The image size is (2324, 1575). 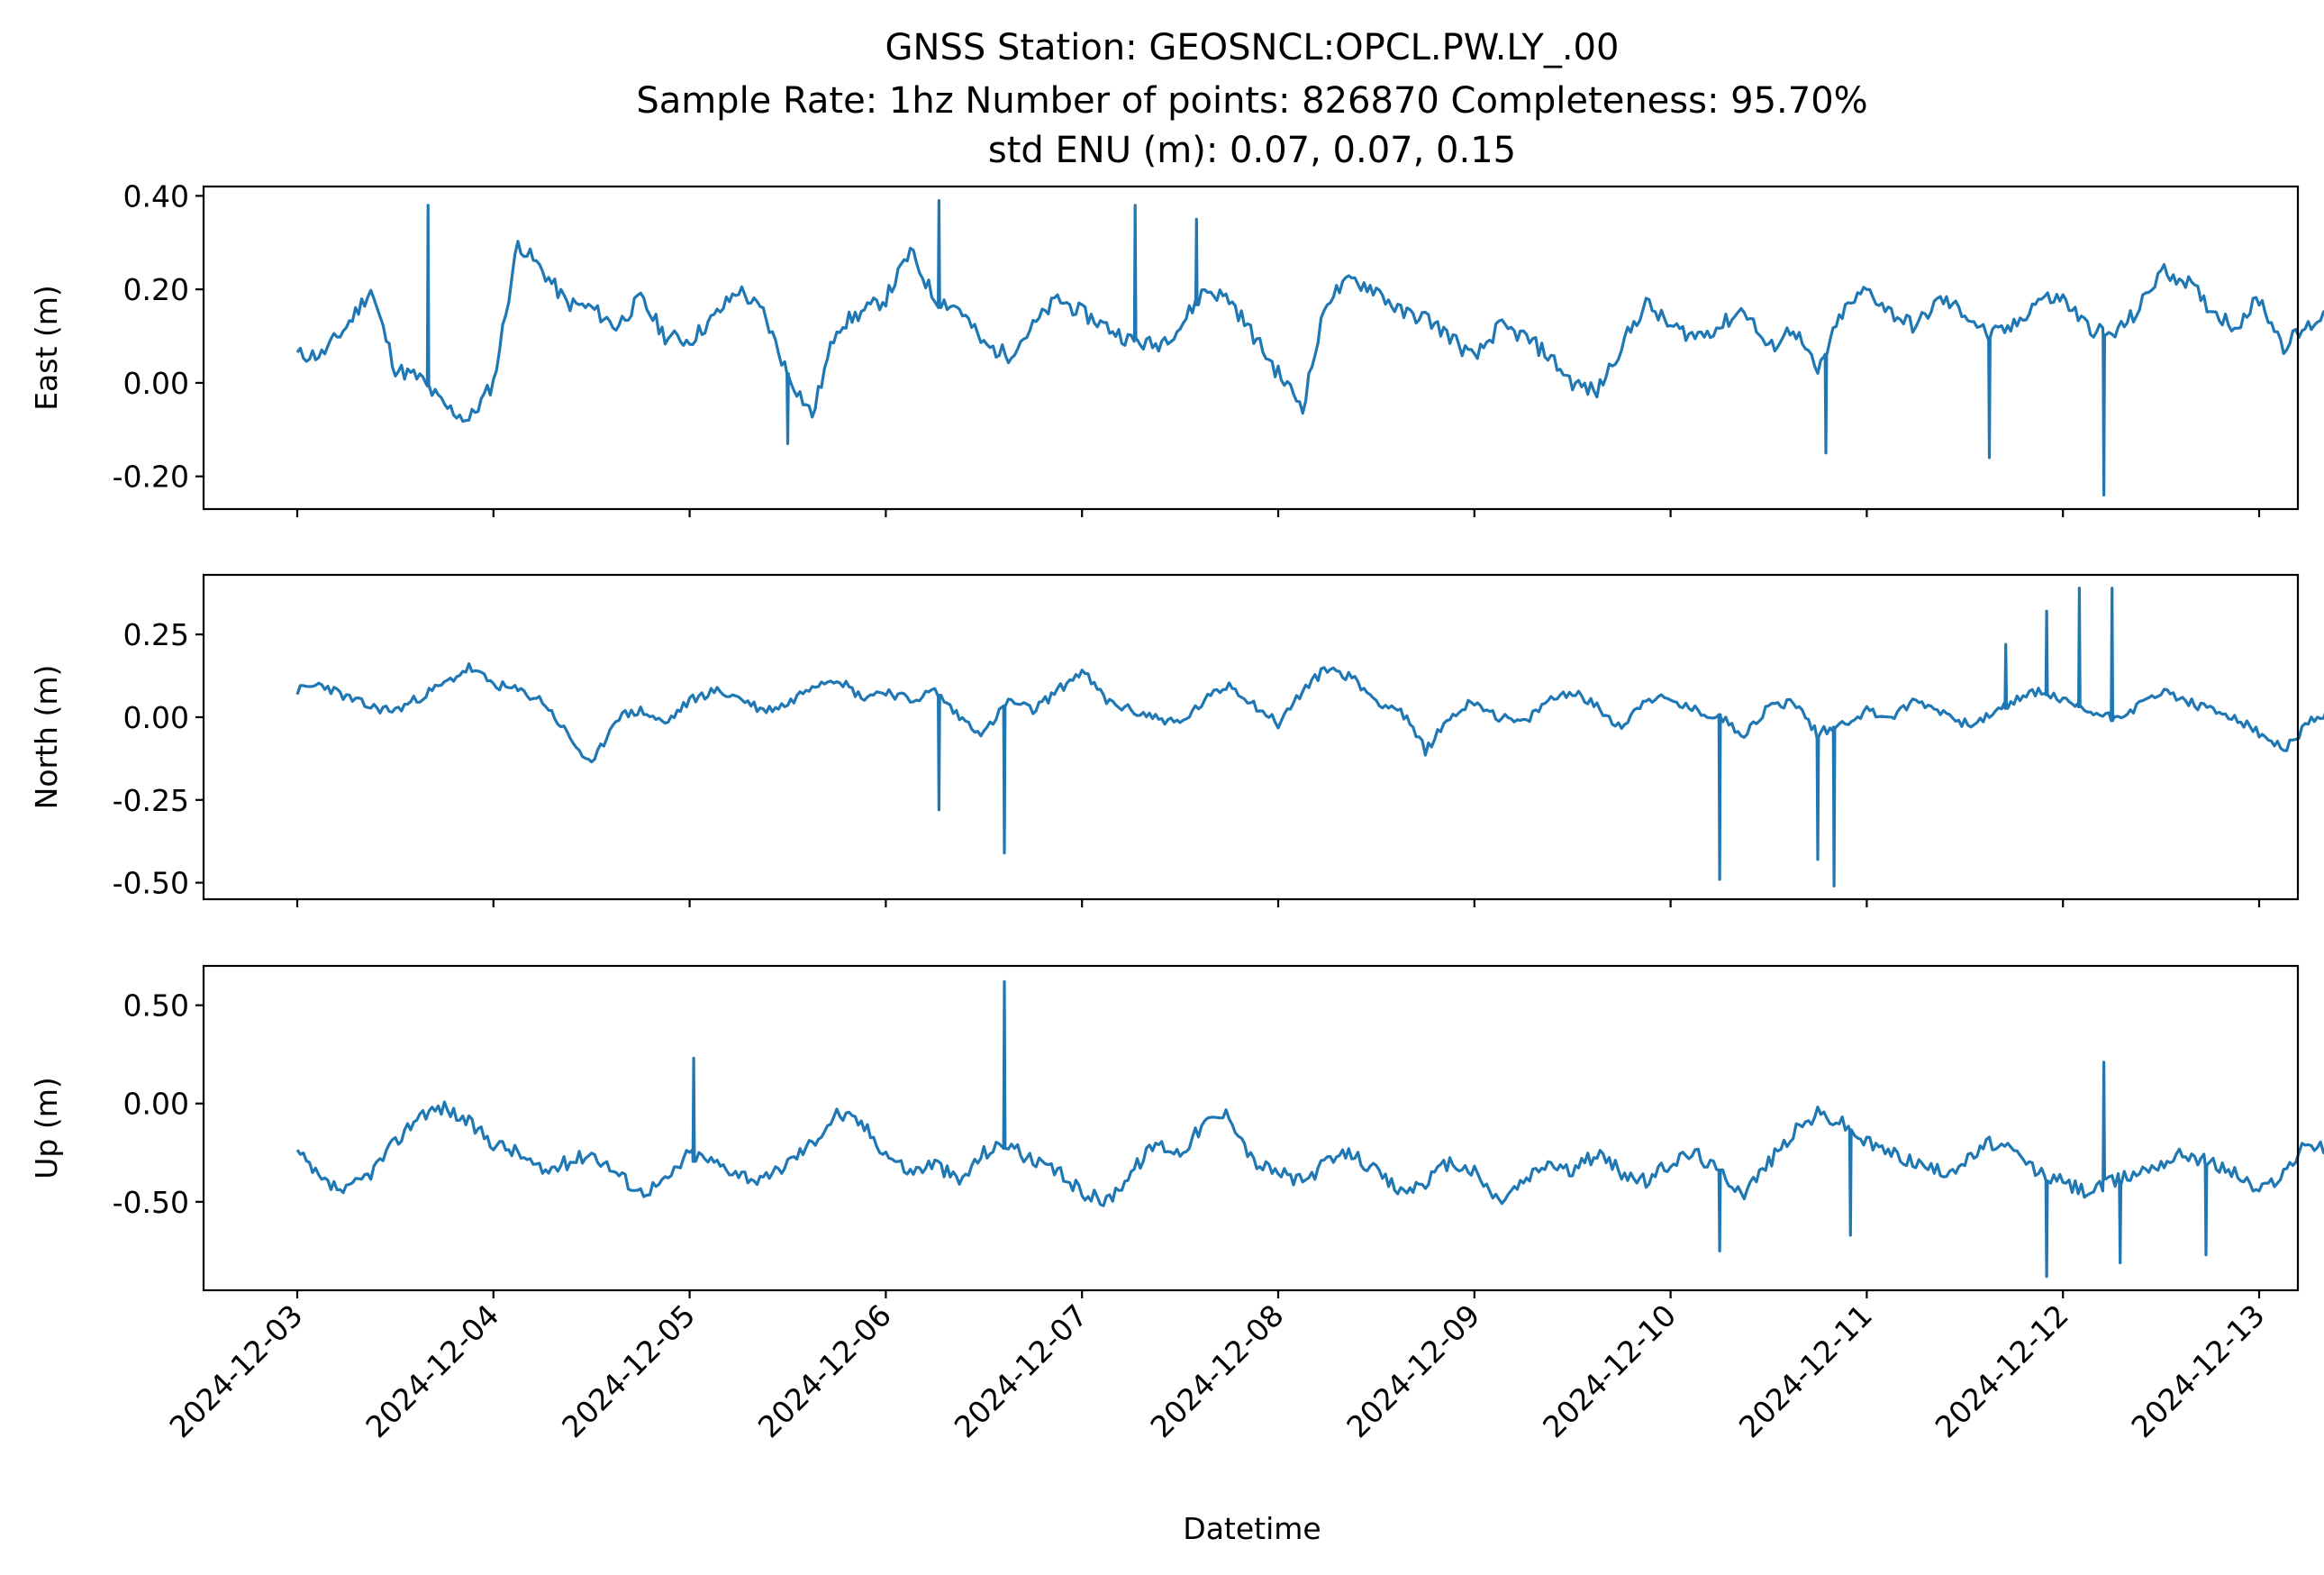 What do you see at coordinates (156, 196) in the screenshot?
I see `east-ytick-label: 0.40` at bounding box center [156, 196].